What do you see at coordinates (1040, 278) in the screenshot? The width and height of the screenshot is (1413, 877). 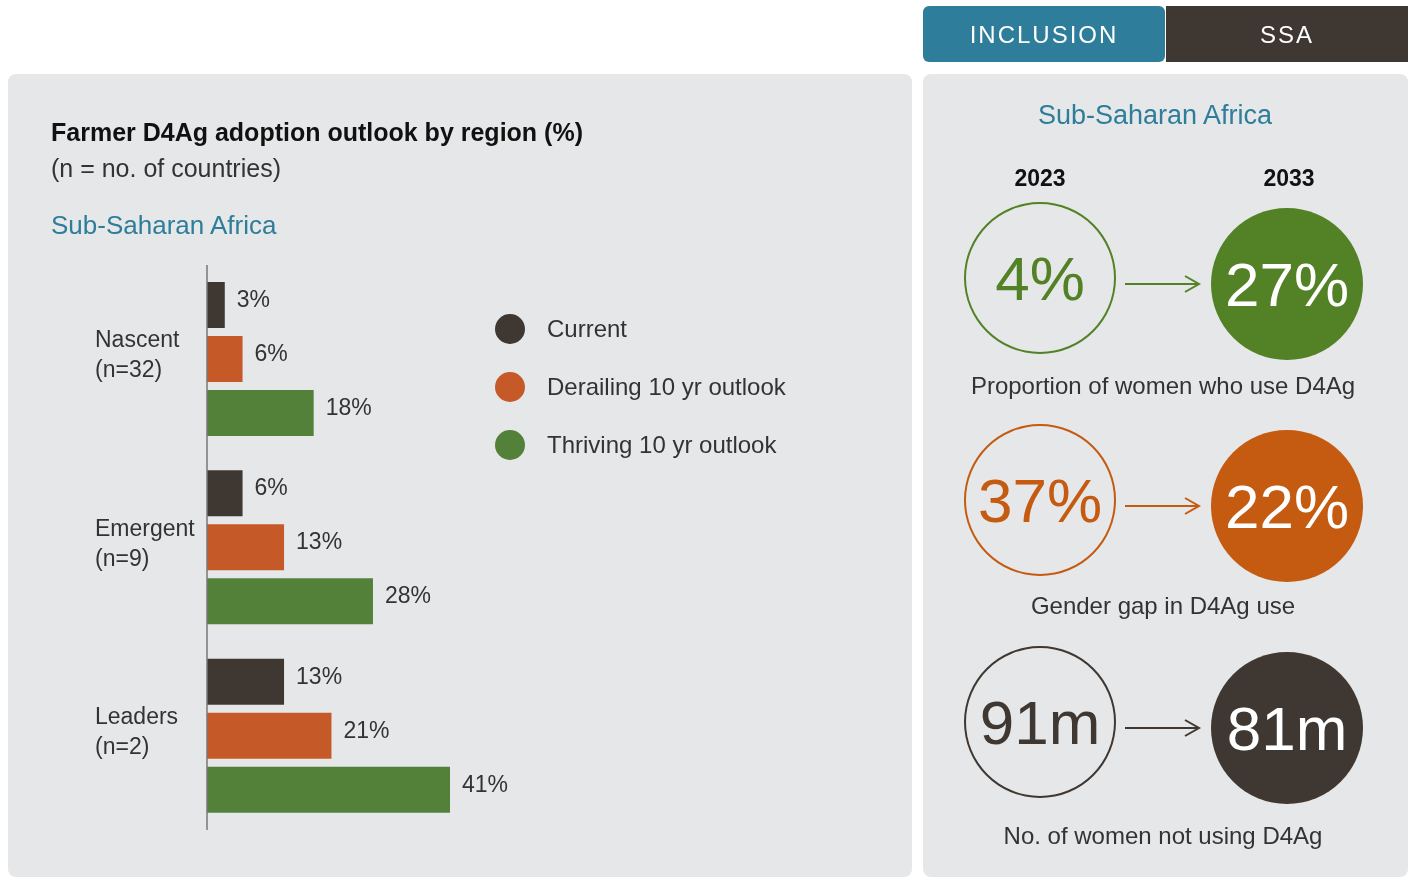 I see `data-label: 4%` at bounding box center [1040, 278].